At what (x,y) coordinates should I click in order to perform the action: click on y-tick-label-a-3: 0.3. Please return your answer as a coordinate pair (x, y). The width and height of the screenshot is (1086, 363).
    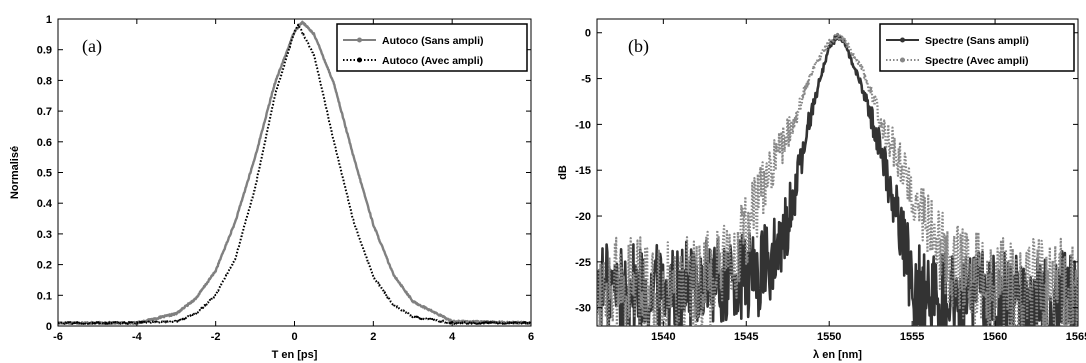
    Looking at the image, I should click on (44, 235).